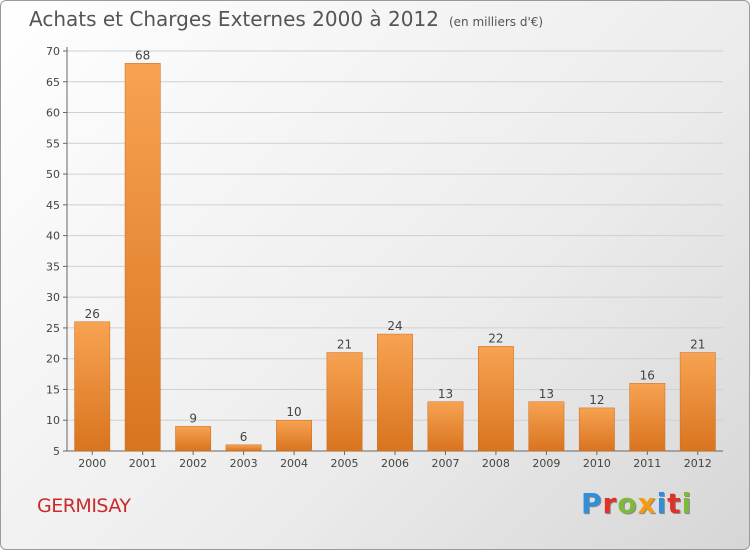  What do you see at coordinates (53, 266) in the screenshot?
I see `y-tick-label: 35` at bounding box center [53, 266].